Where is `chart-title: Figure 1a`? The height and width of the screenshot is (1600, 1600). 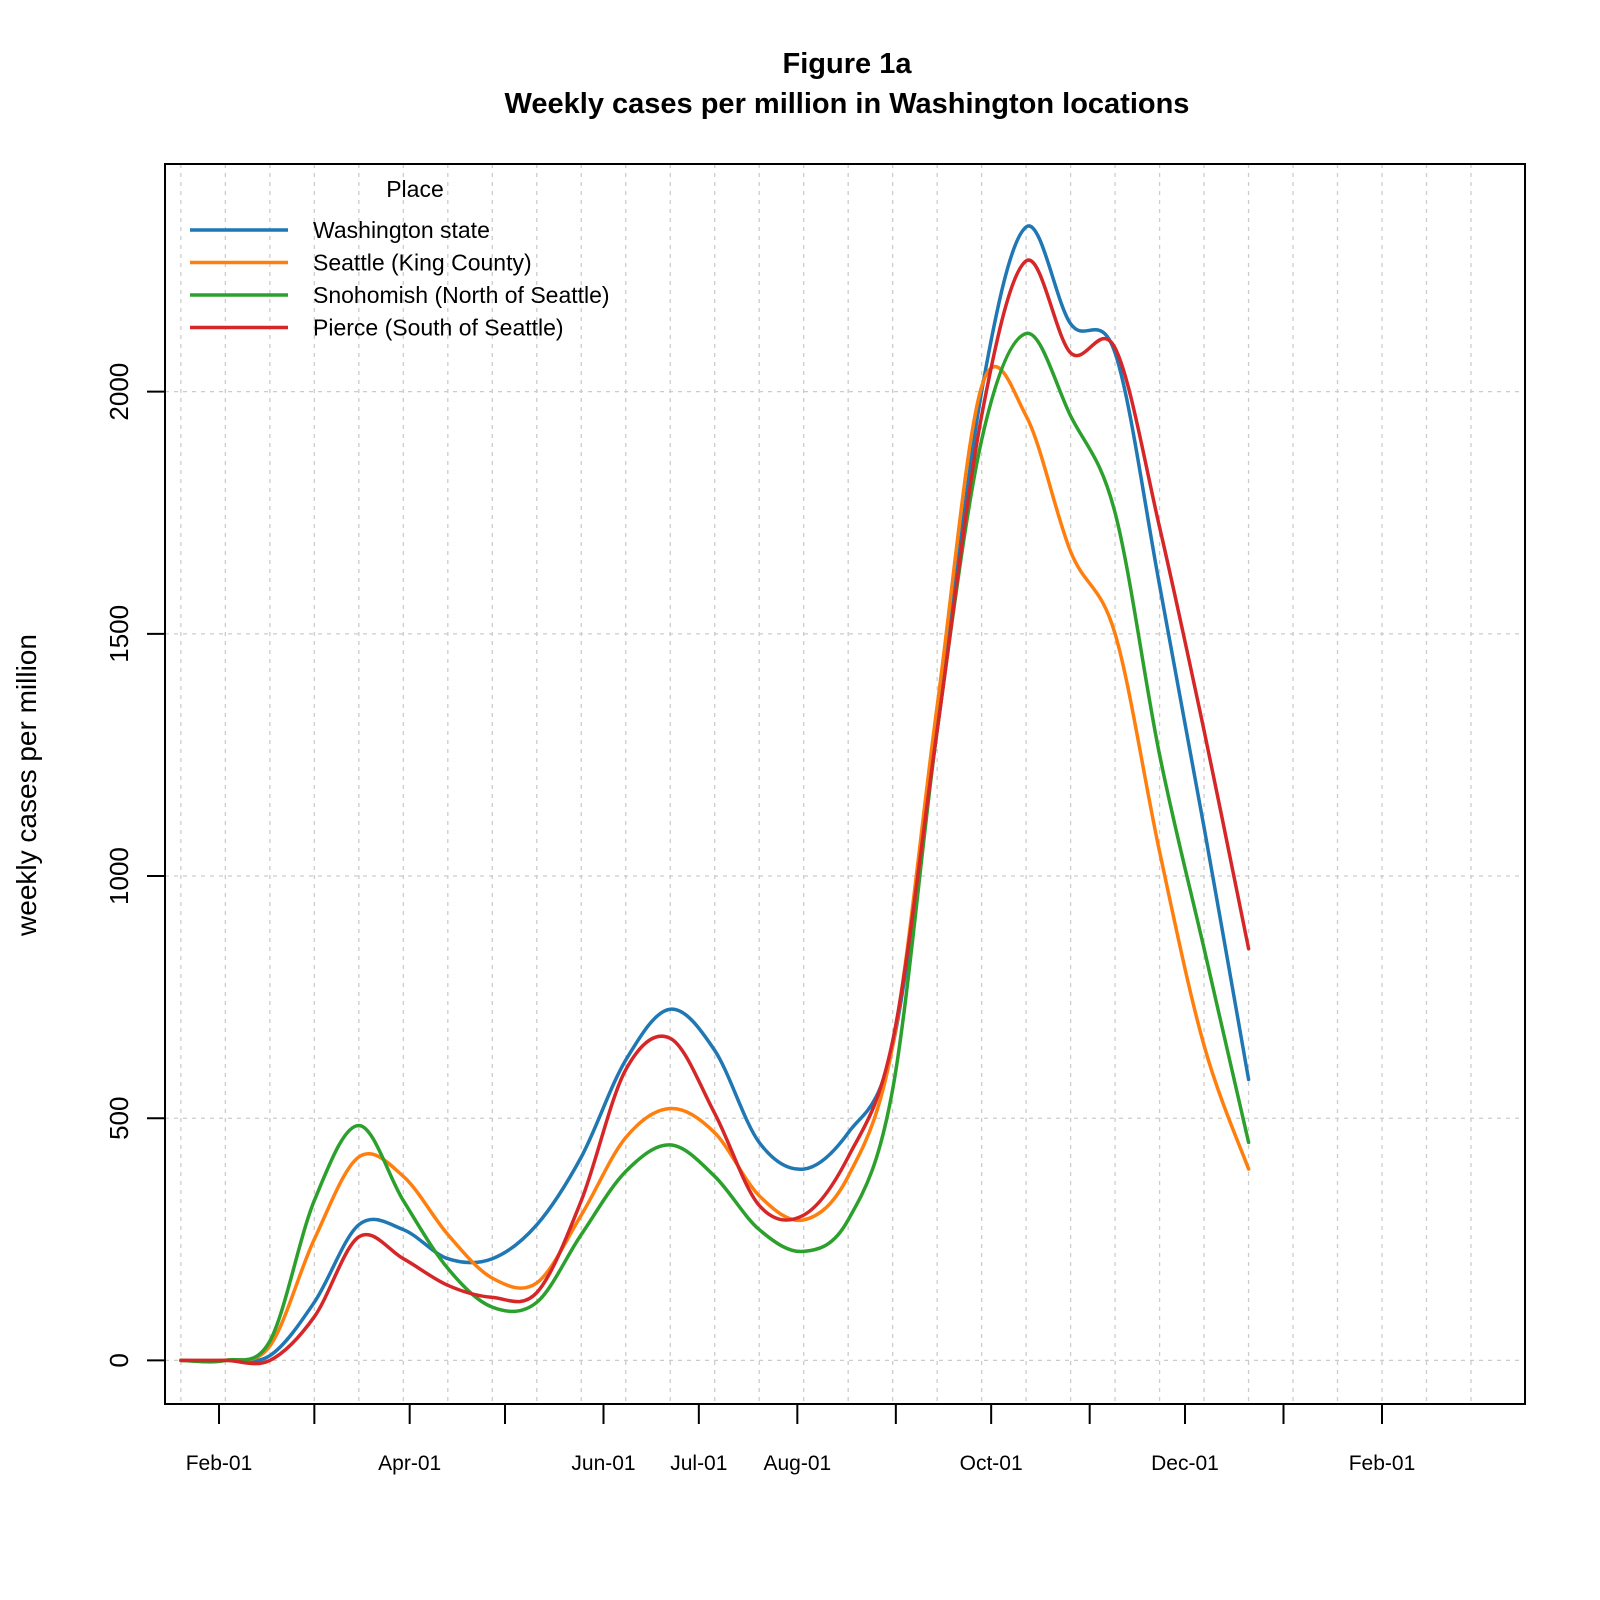
chart-title: Figure 1a is located at coordinates (848, 64).